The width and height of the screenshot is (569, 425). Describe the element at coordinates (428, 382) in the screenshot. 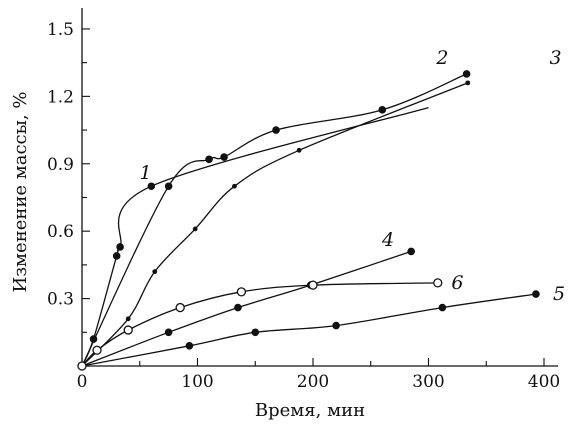

I see `x-tick-label: 300` at that location.